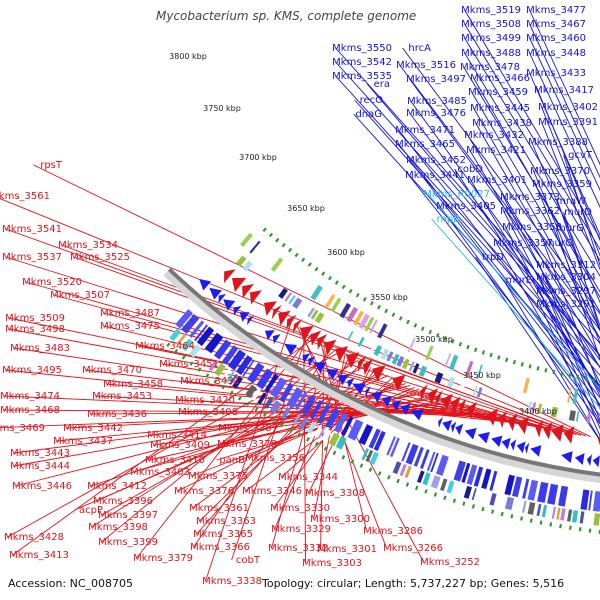 Image resolution: width=600 pixels, height=600 pixels. I want to click on gene-label-reverse: Mkms_3413, so click(39, 555).